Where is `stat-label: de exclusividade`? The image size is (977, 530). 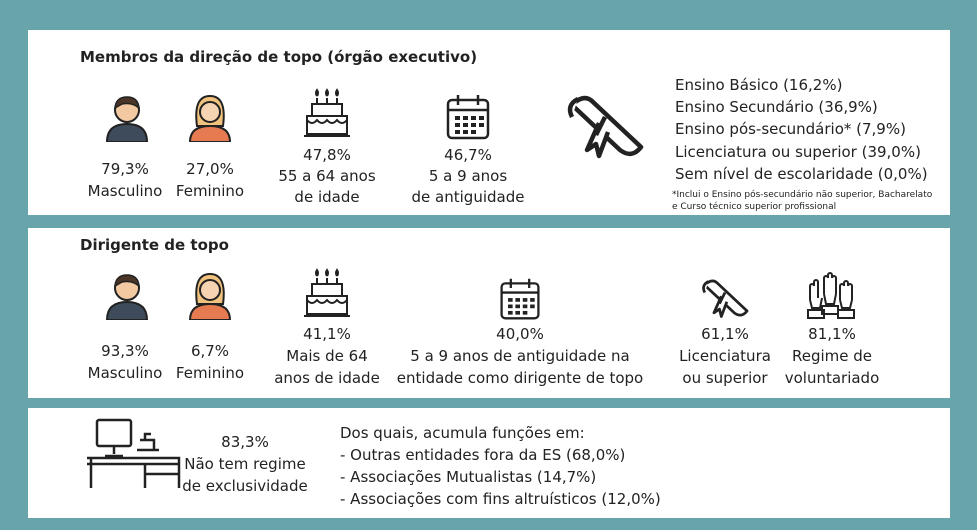
stat-label: de exclusividade is located at coordinates (245, 486).